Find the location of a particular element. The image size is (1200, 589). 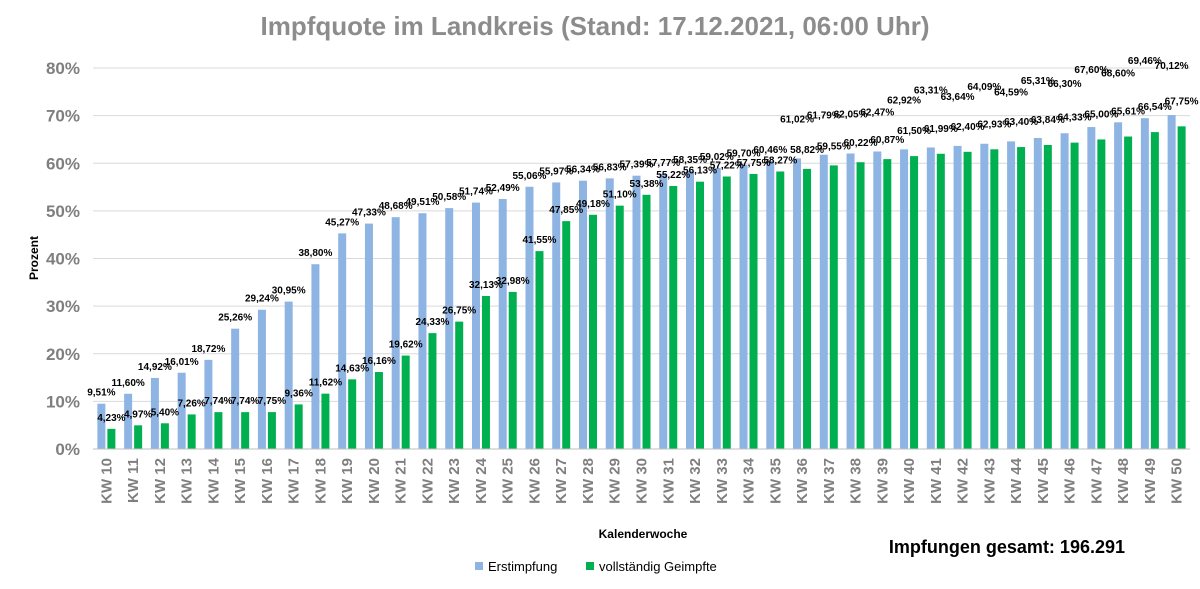

data-label-vollstaendig-kw-41: 61,99% is located at coordinates (941, 129).